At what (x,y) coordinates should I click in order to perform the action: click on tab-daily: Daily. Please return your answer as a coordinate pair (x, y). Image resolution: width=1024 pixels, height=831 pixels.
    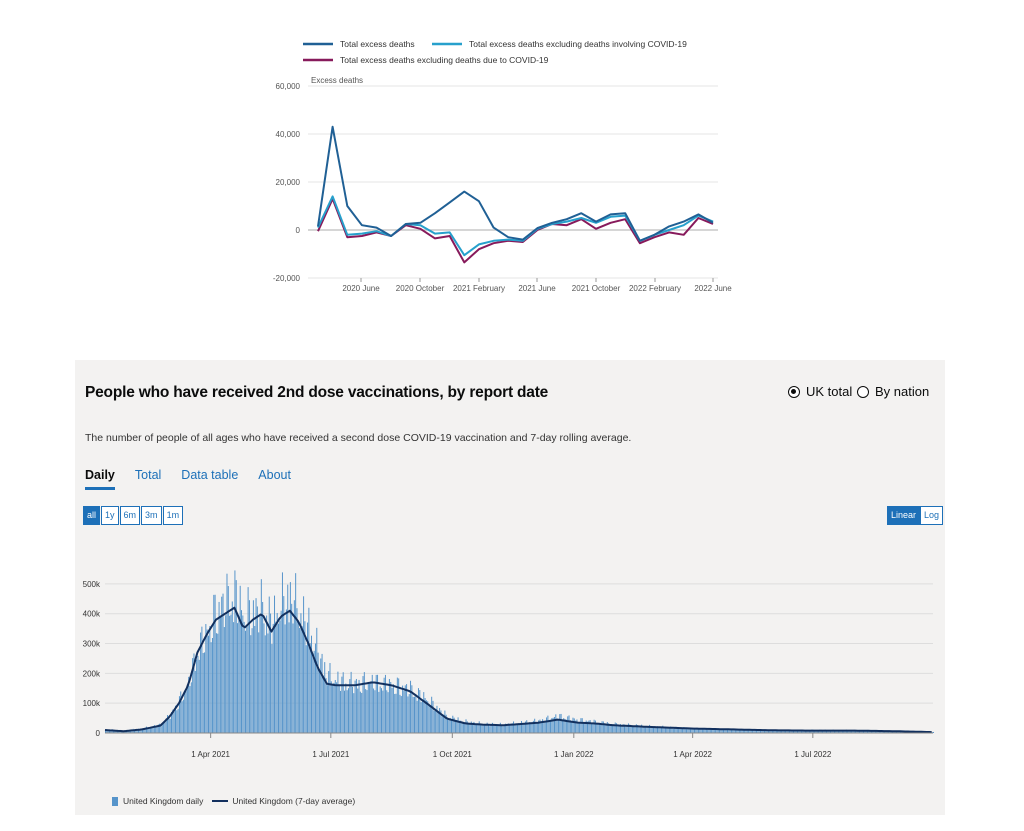
    Looking at the image, I should click on (100, 479).